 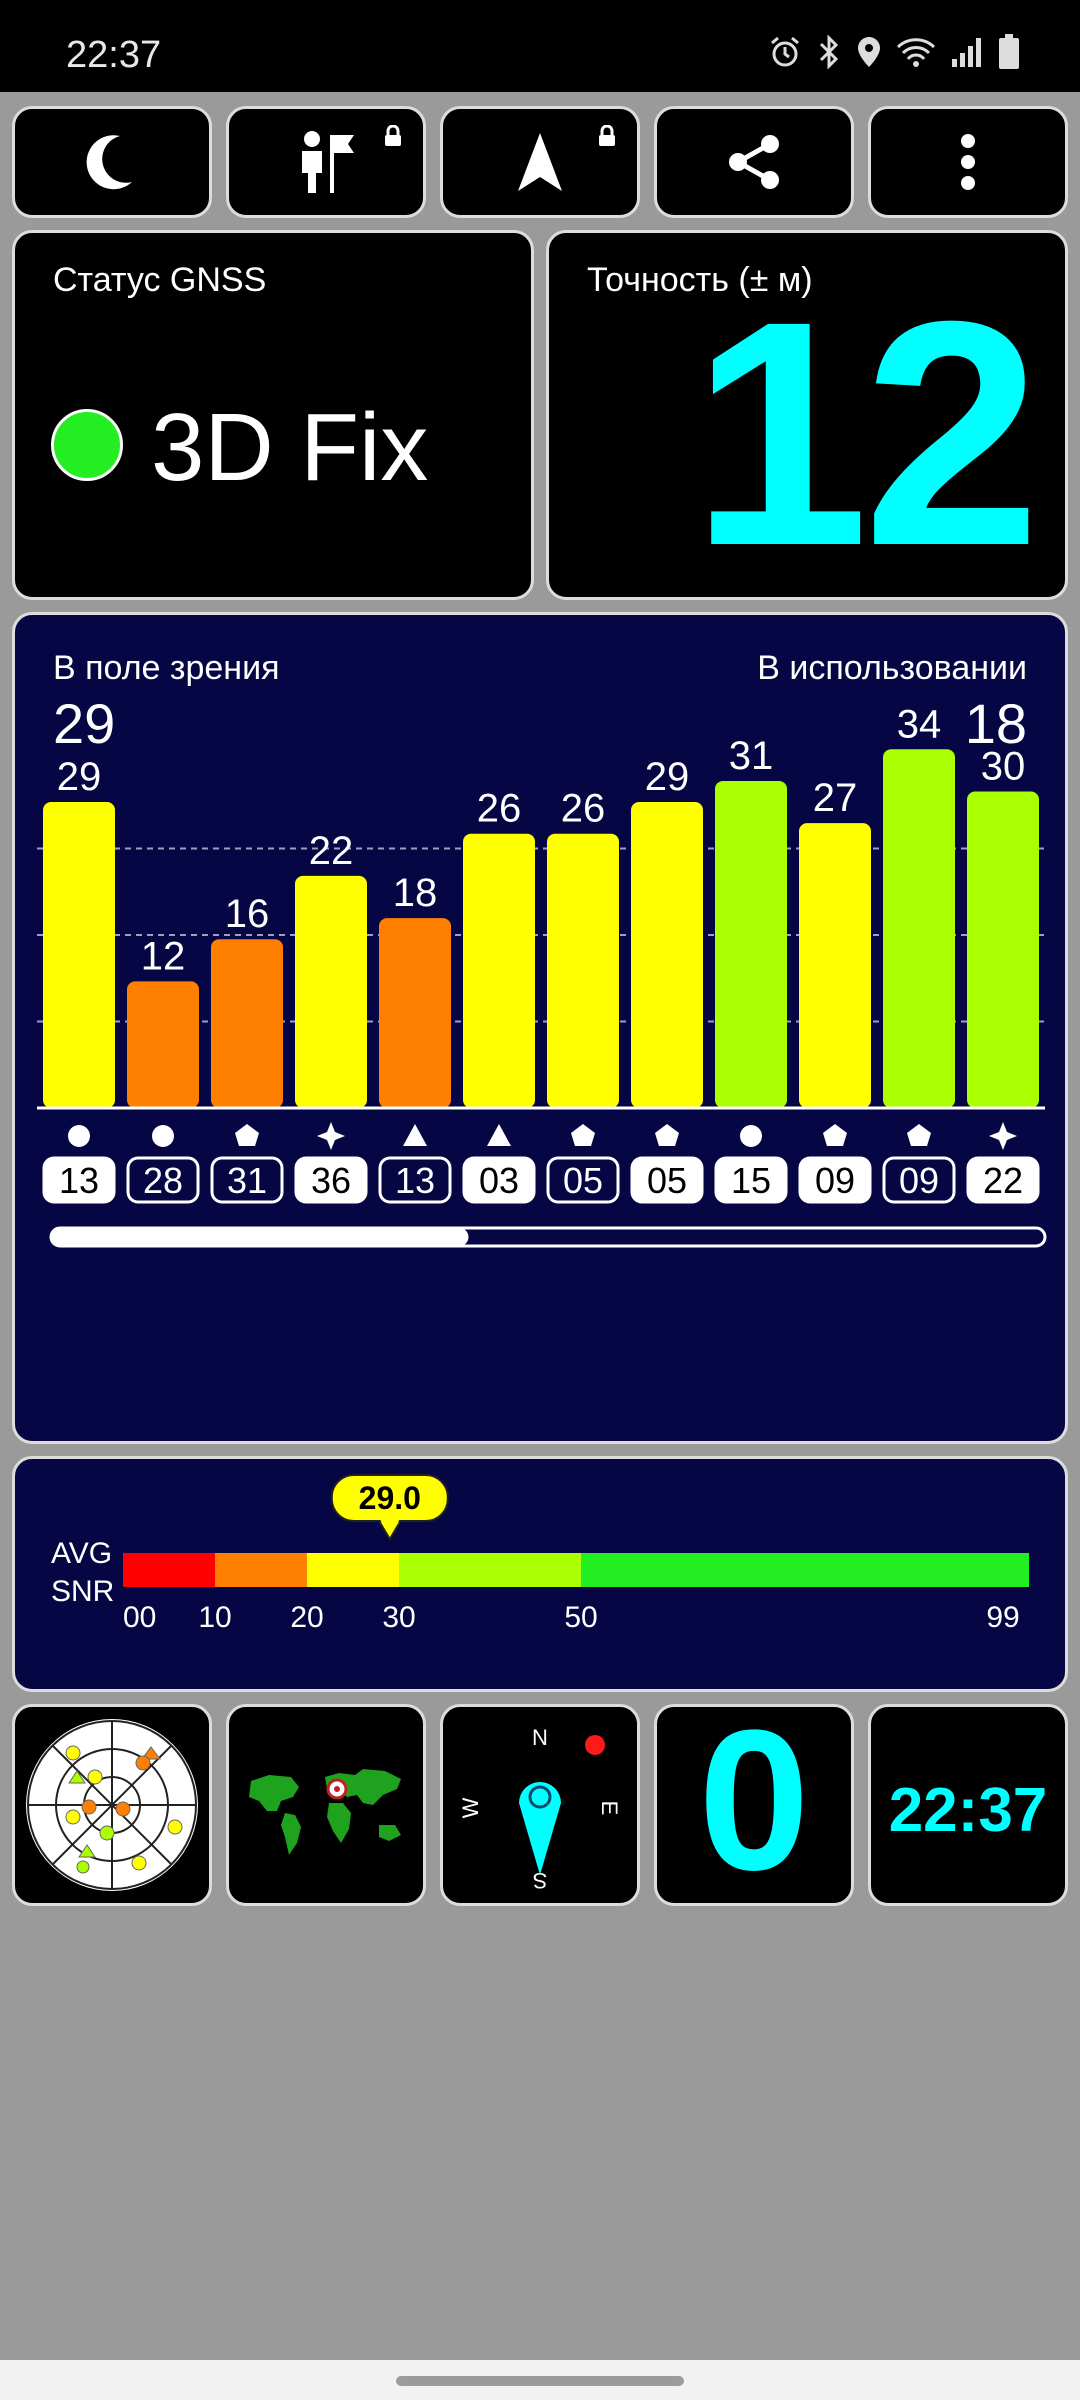 What do you see at coordinates (273, 415) in the screenshot?
I see `gnss-status-card: Статус GNSS 3D Fix` at bounding box center [273, 415].